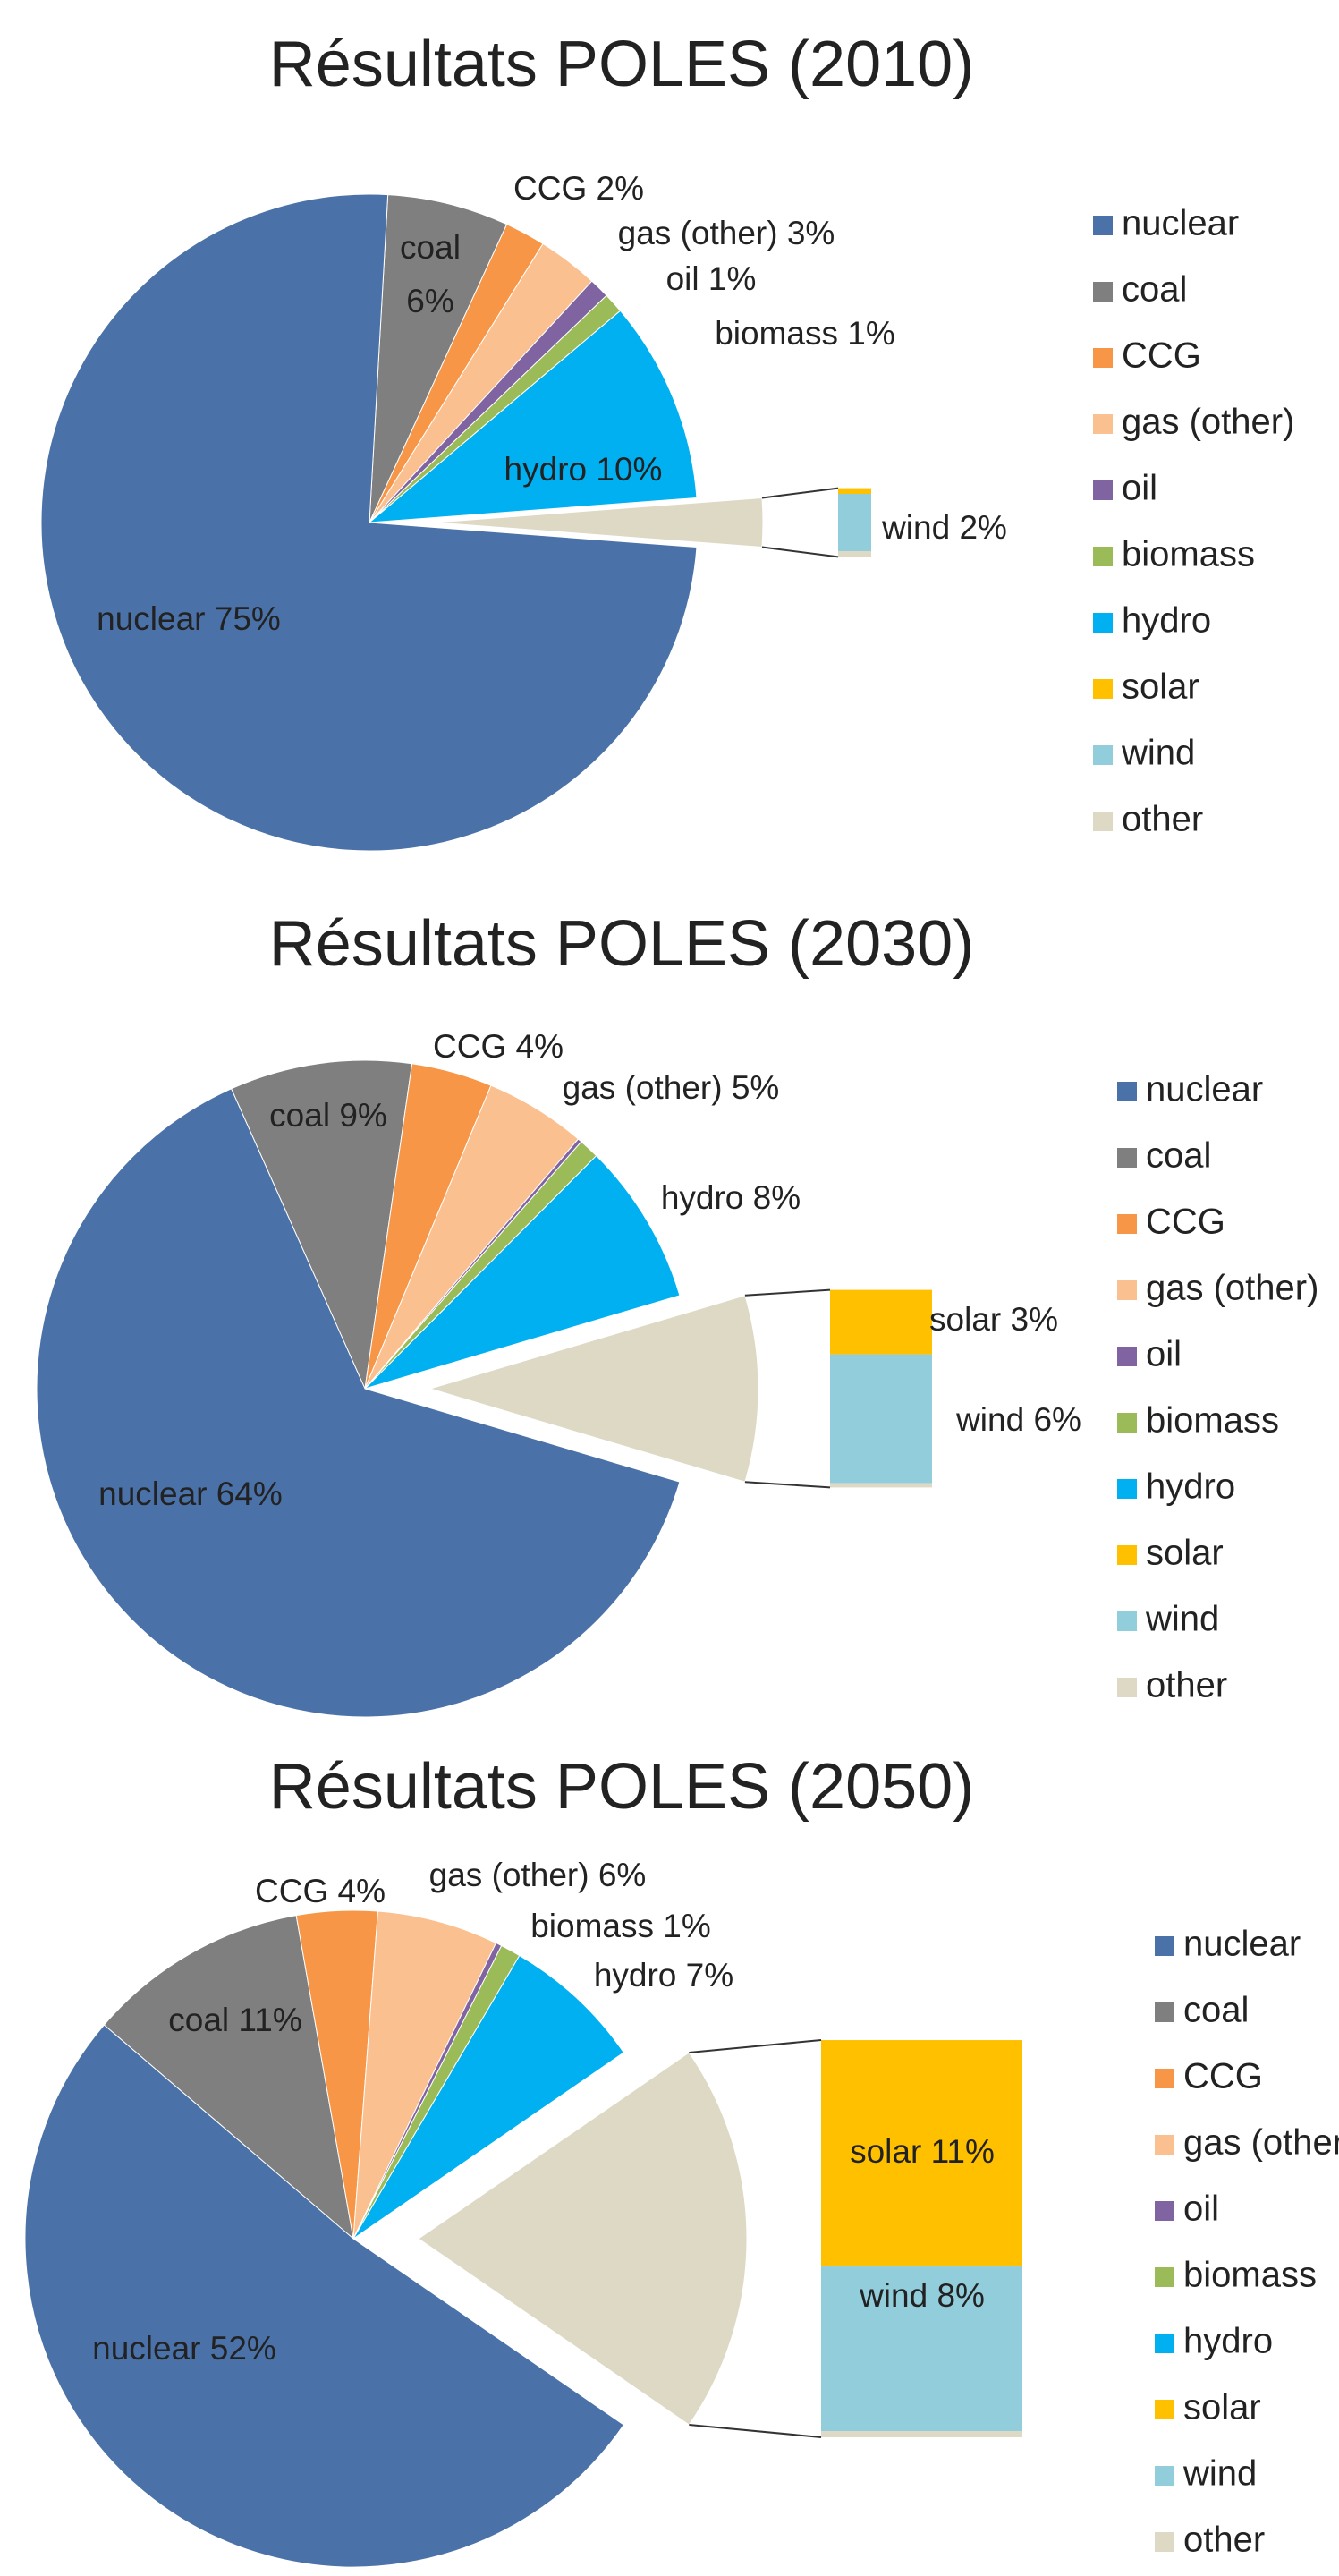 Image resolution: width=1339 pixels, height=2576 pixels. Describe the element at coordinates (682, 278) in the screenshot. I see `label-name: oil` at that location.